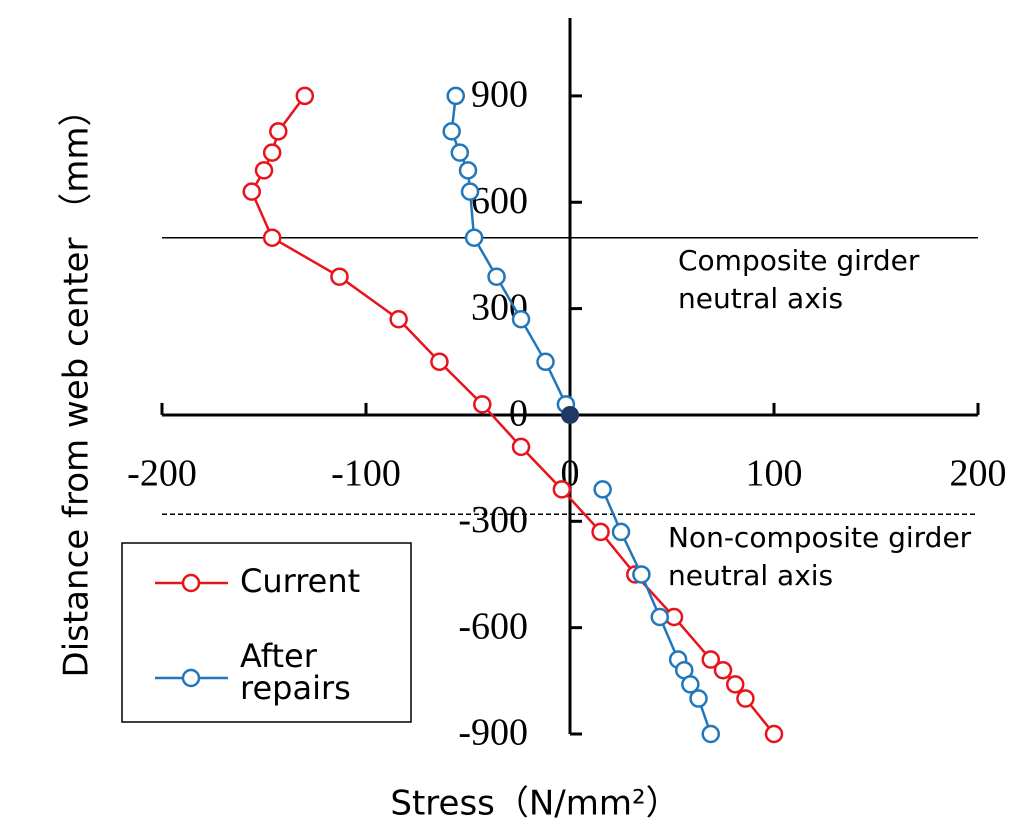 This screenshot has height=839, width=1036. Describe the element at coordinates (499, 201) in the screenshot. I see `y-tick-label: 600` at that location.